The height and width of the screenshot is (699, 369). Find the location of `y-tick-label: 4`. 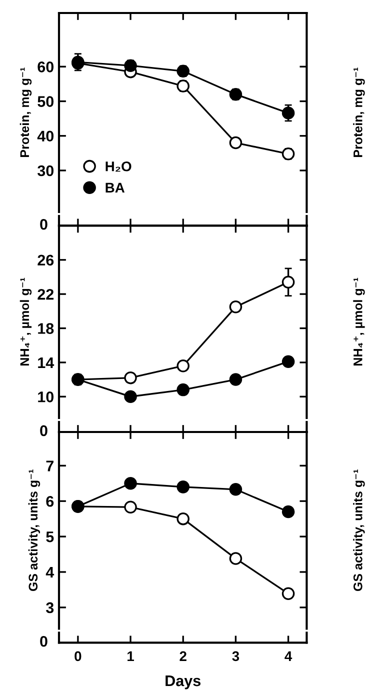

y-tick-label: 4 is located at coordinates (50, 572).